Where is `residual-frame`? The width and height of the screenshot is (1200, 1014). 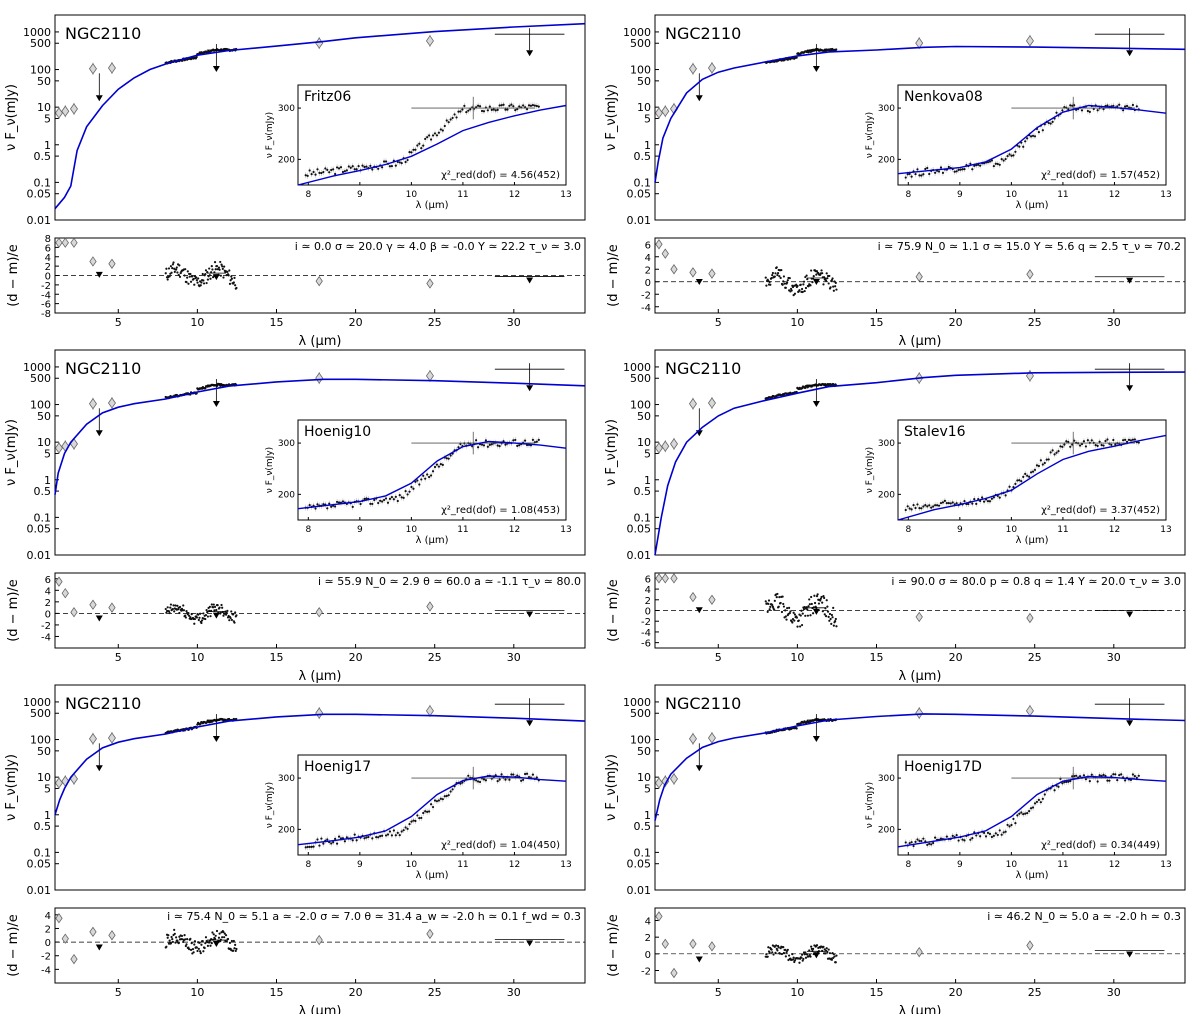 residual-frame is located at coordinates (320, 945).